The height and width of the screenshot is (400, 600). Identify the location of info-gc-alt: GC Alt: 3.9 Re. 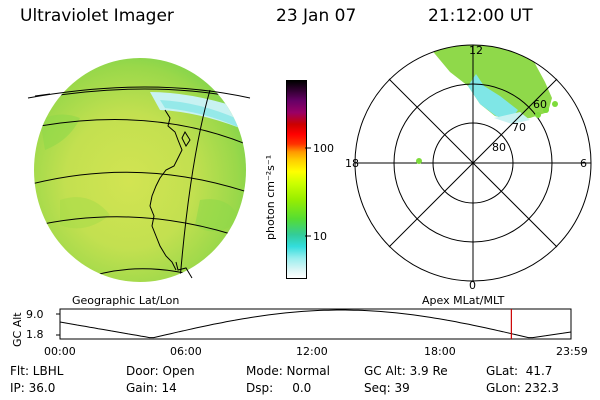
(406, 371).